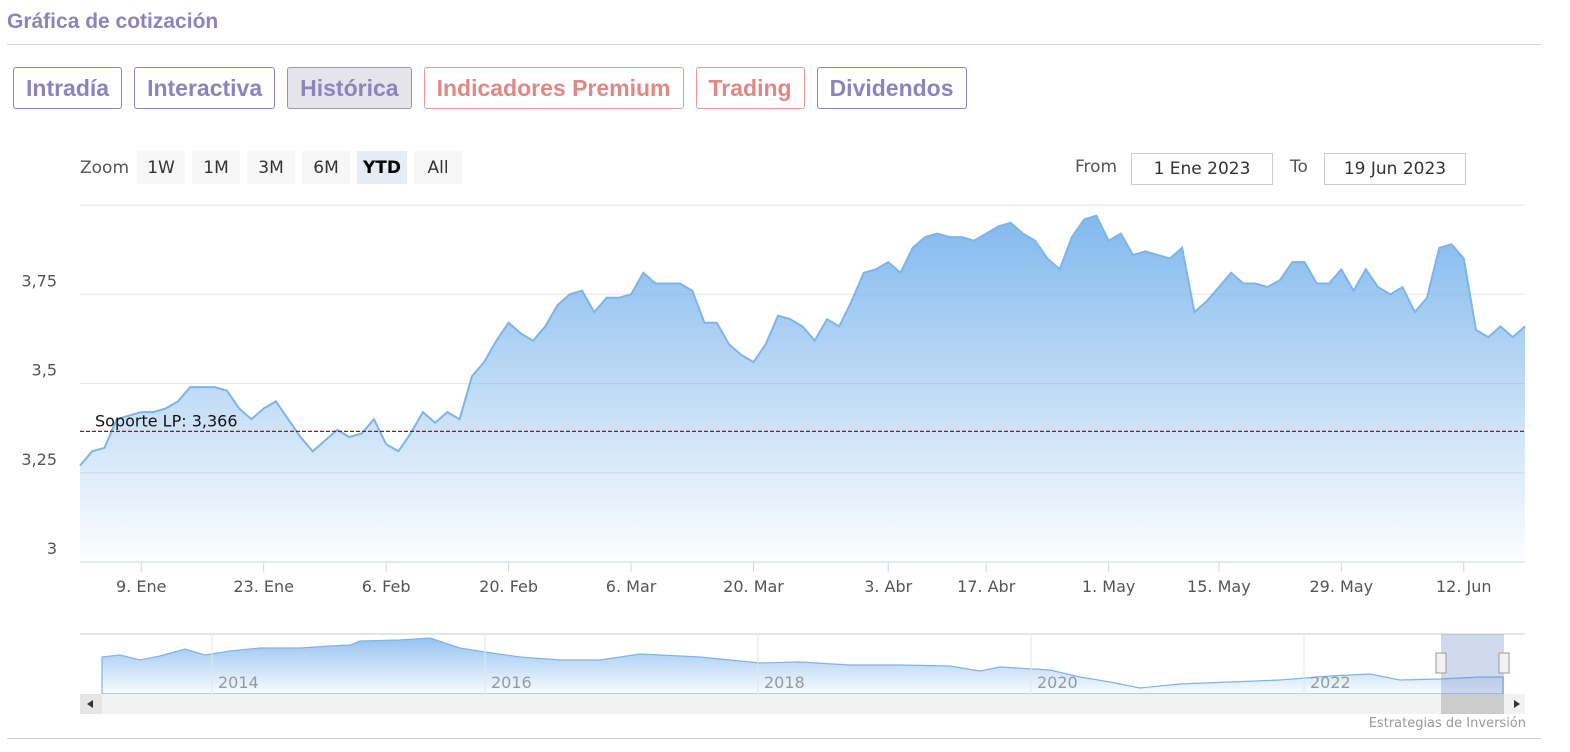 The width and height of the screenshot is (1570, 752). I want to click on section-title: Gráfica de cotización, so click(113, 21).